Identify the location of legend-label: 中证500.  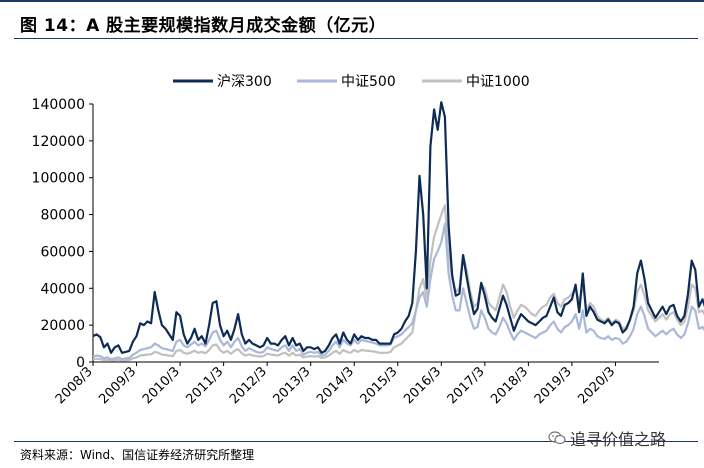
(368, 82).